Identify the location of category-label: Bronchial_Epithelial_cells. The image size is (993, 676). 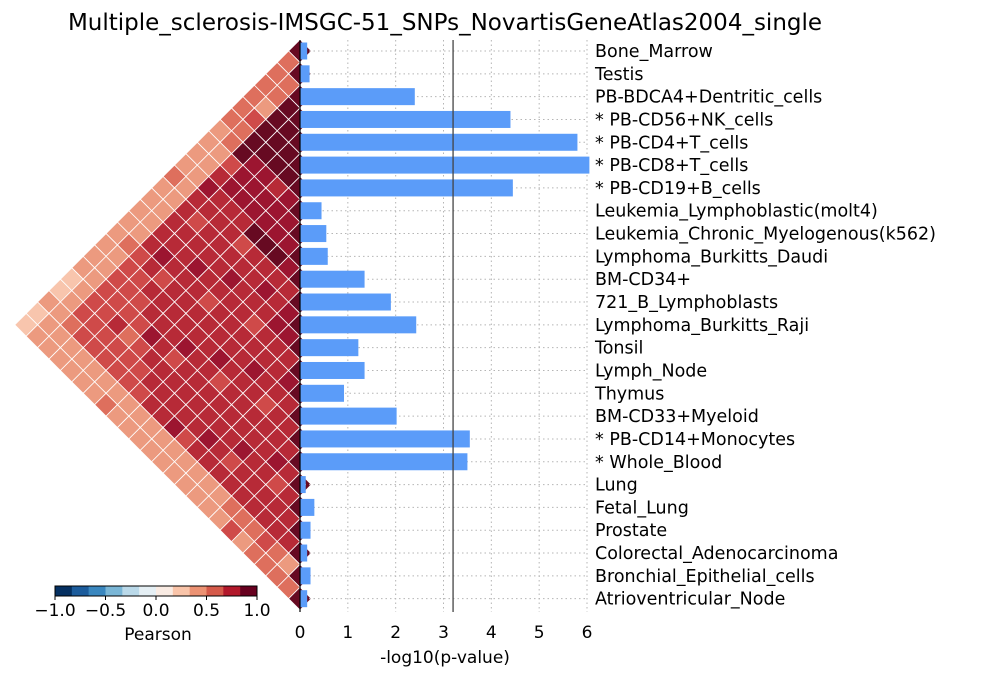
(705, 577).